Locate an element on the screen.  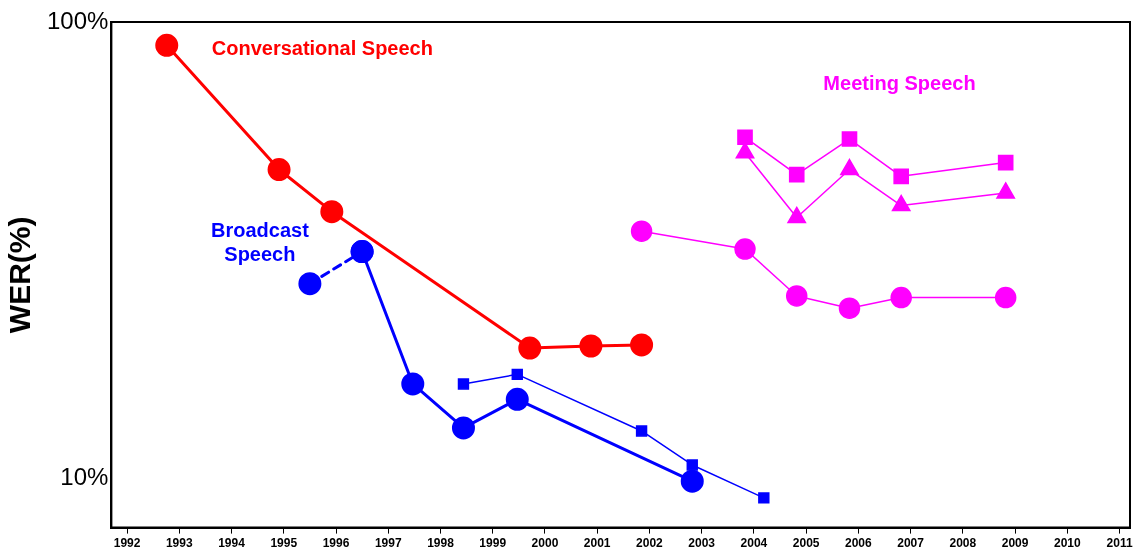
x-tick-label: 2003 is located at coordinates (702, 543).